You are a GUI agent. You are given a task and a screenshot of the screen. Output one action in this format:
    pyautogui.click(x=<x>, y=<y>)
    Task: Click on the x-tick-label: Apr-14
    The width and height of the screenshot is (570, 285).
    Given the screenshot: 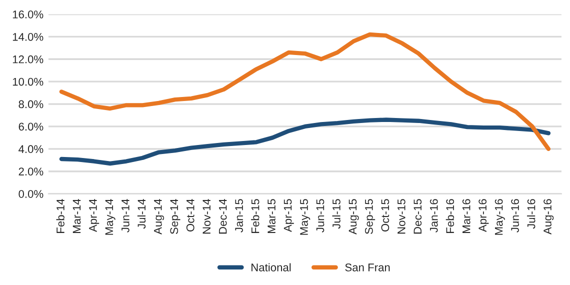 What is the action you would take?
    pyautogui.click(x=94, y=215)
    